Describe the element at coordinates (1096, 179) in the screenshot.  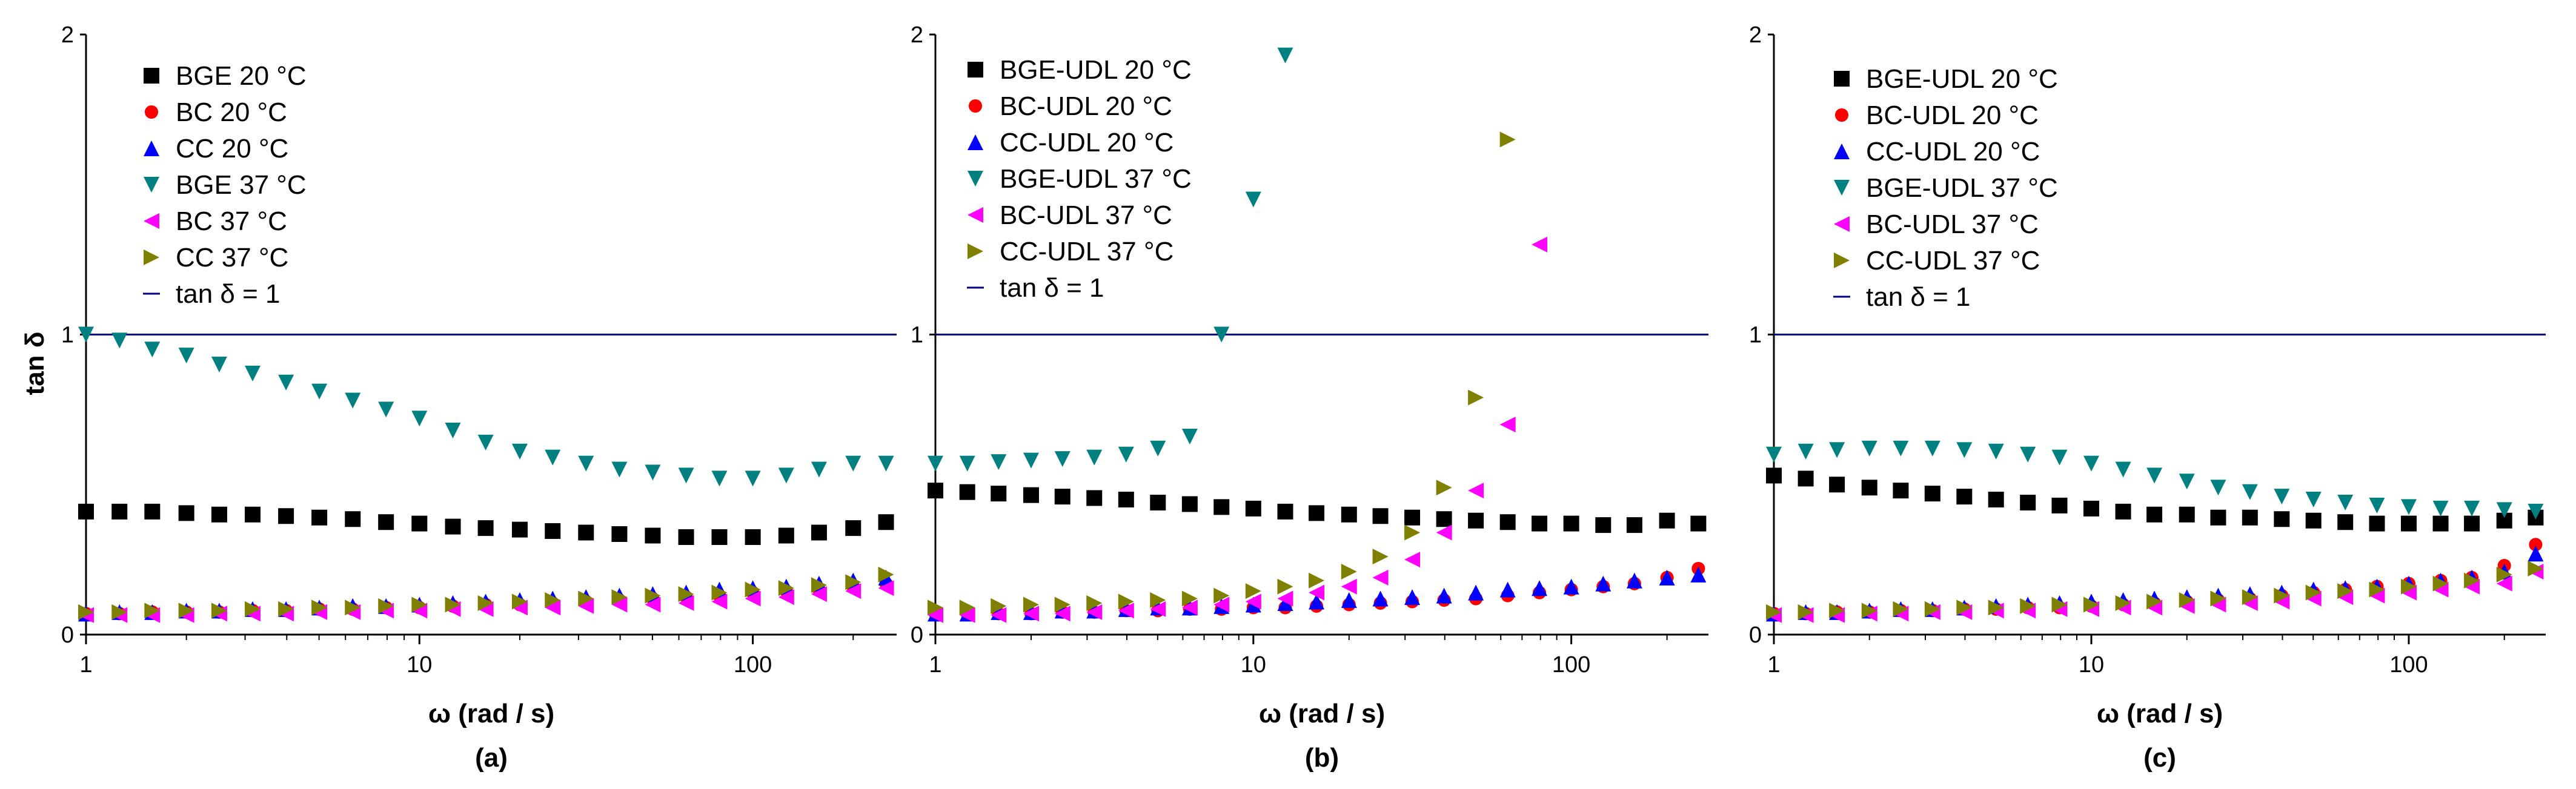
I see `legend-label: BGE-UDL 37 °C` at that location.